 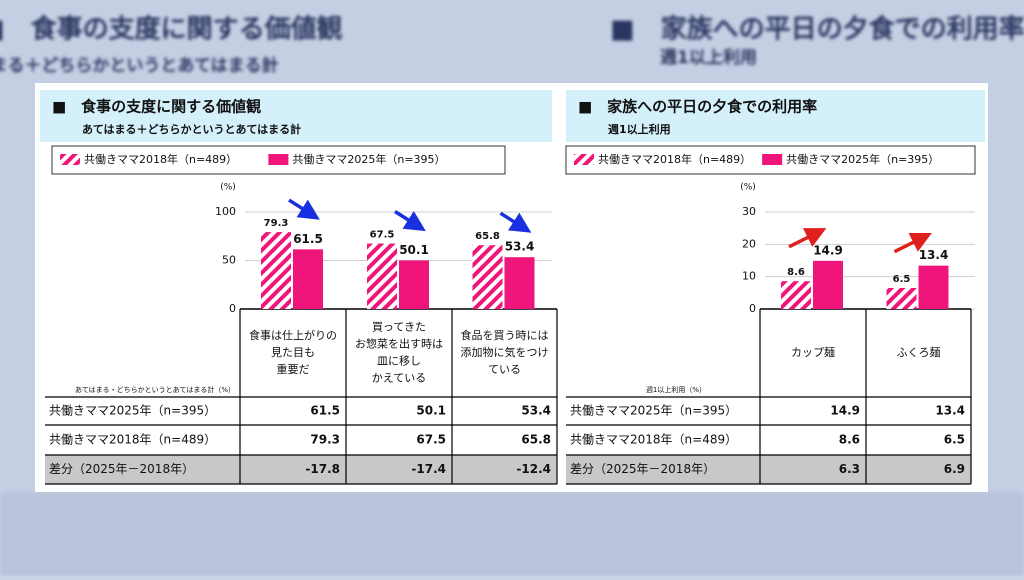 I want to click on category-label: ふくろ麺, so click(x=919, y=352).